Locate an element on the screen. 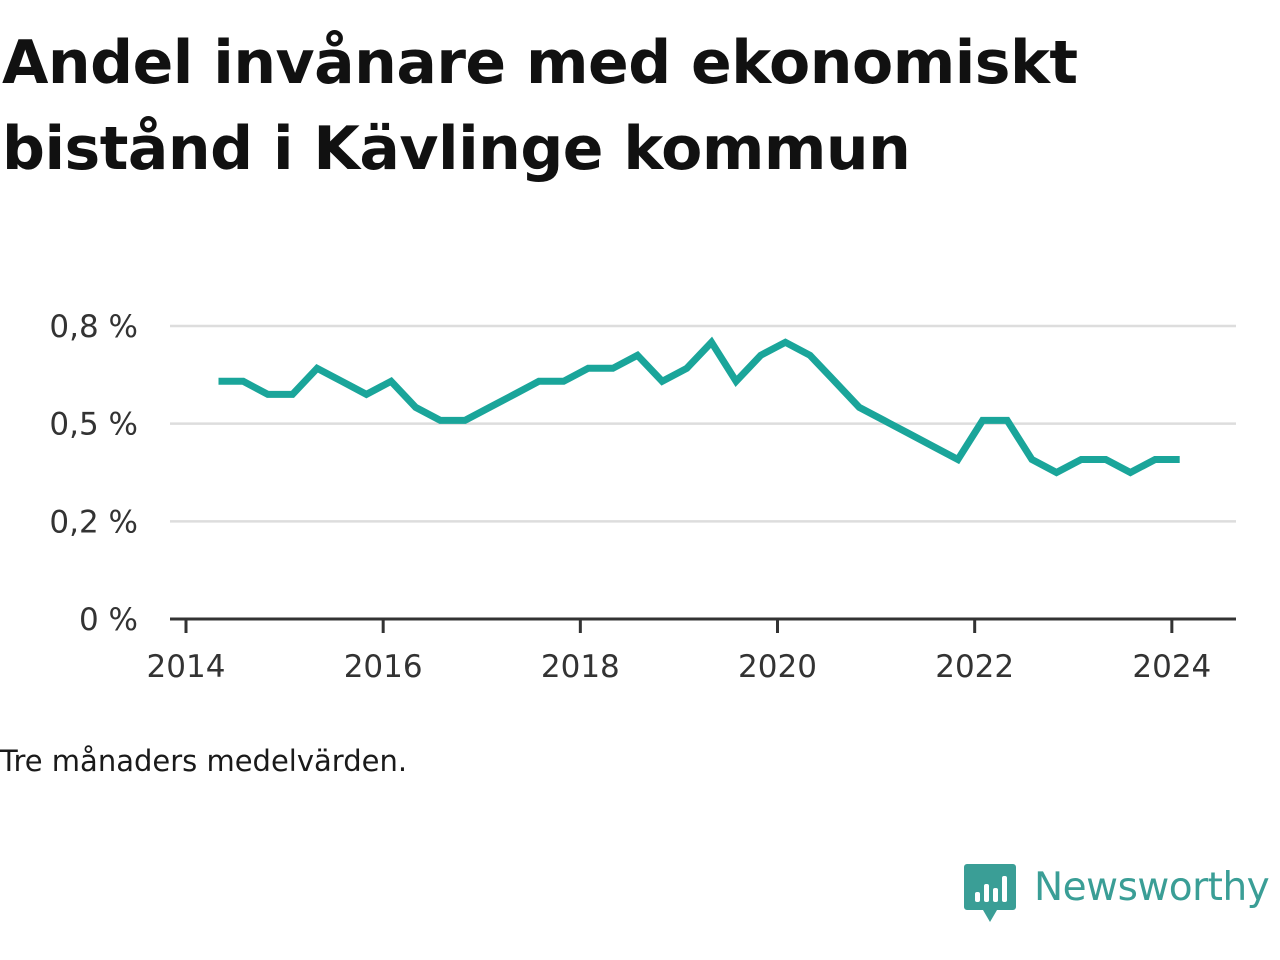 This screenshot has height=960, width=1280. x-tick-label: 2018 is located at coordinates (580, 667).